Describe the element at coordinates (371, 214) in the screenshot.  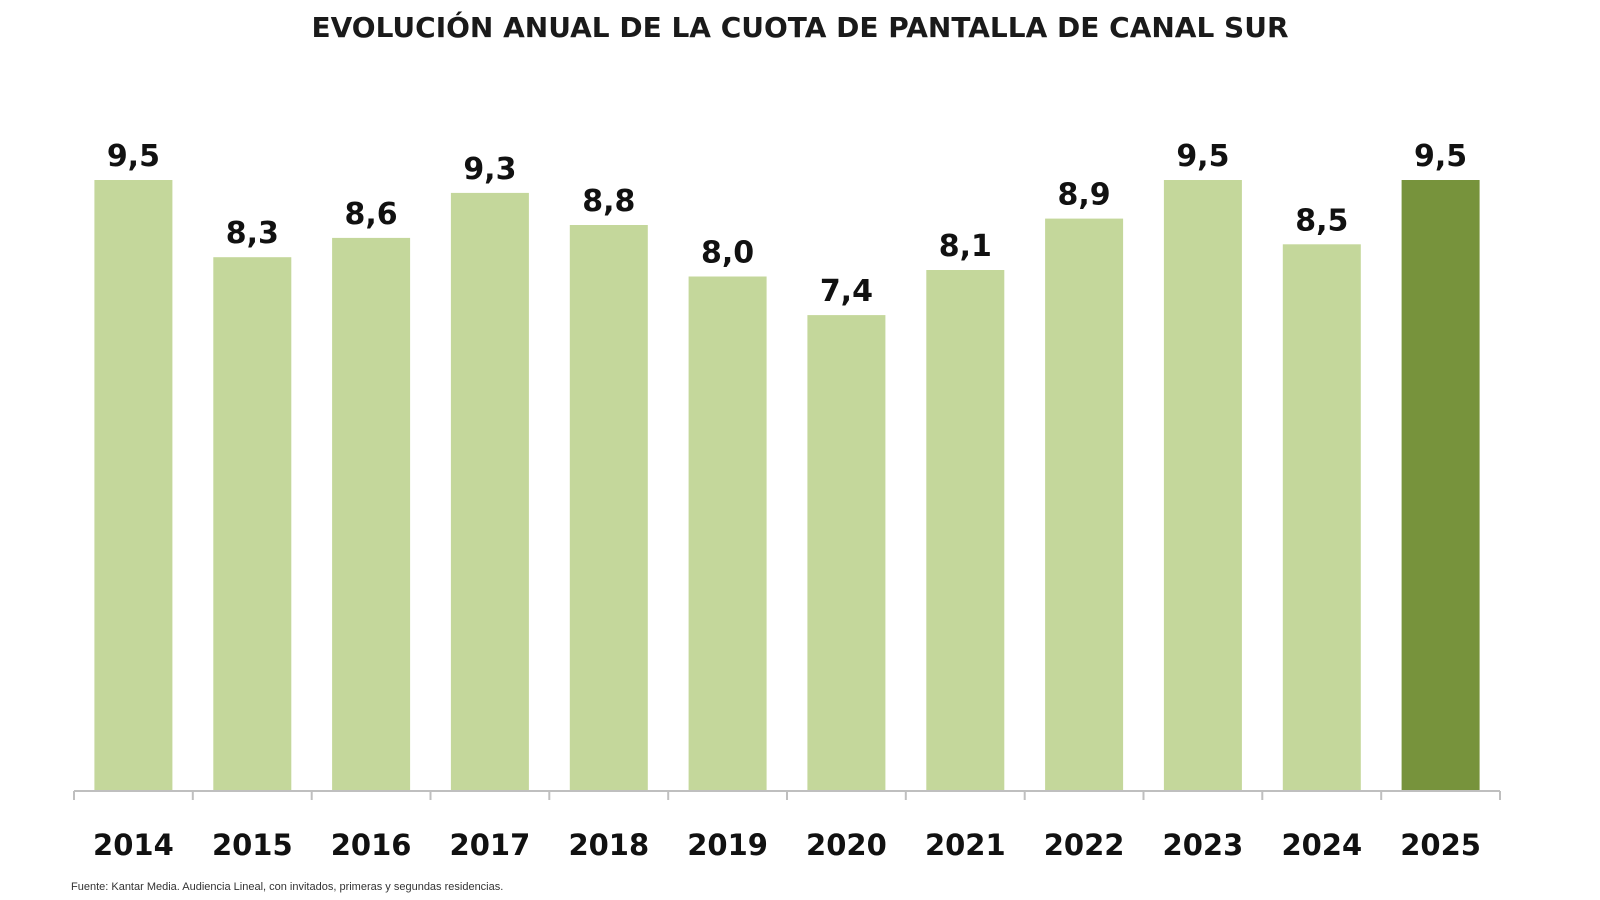
I see `value-label-2016: 8,6` at that location.